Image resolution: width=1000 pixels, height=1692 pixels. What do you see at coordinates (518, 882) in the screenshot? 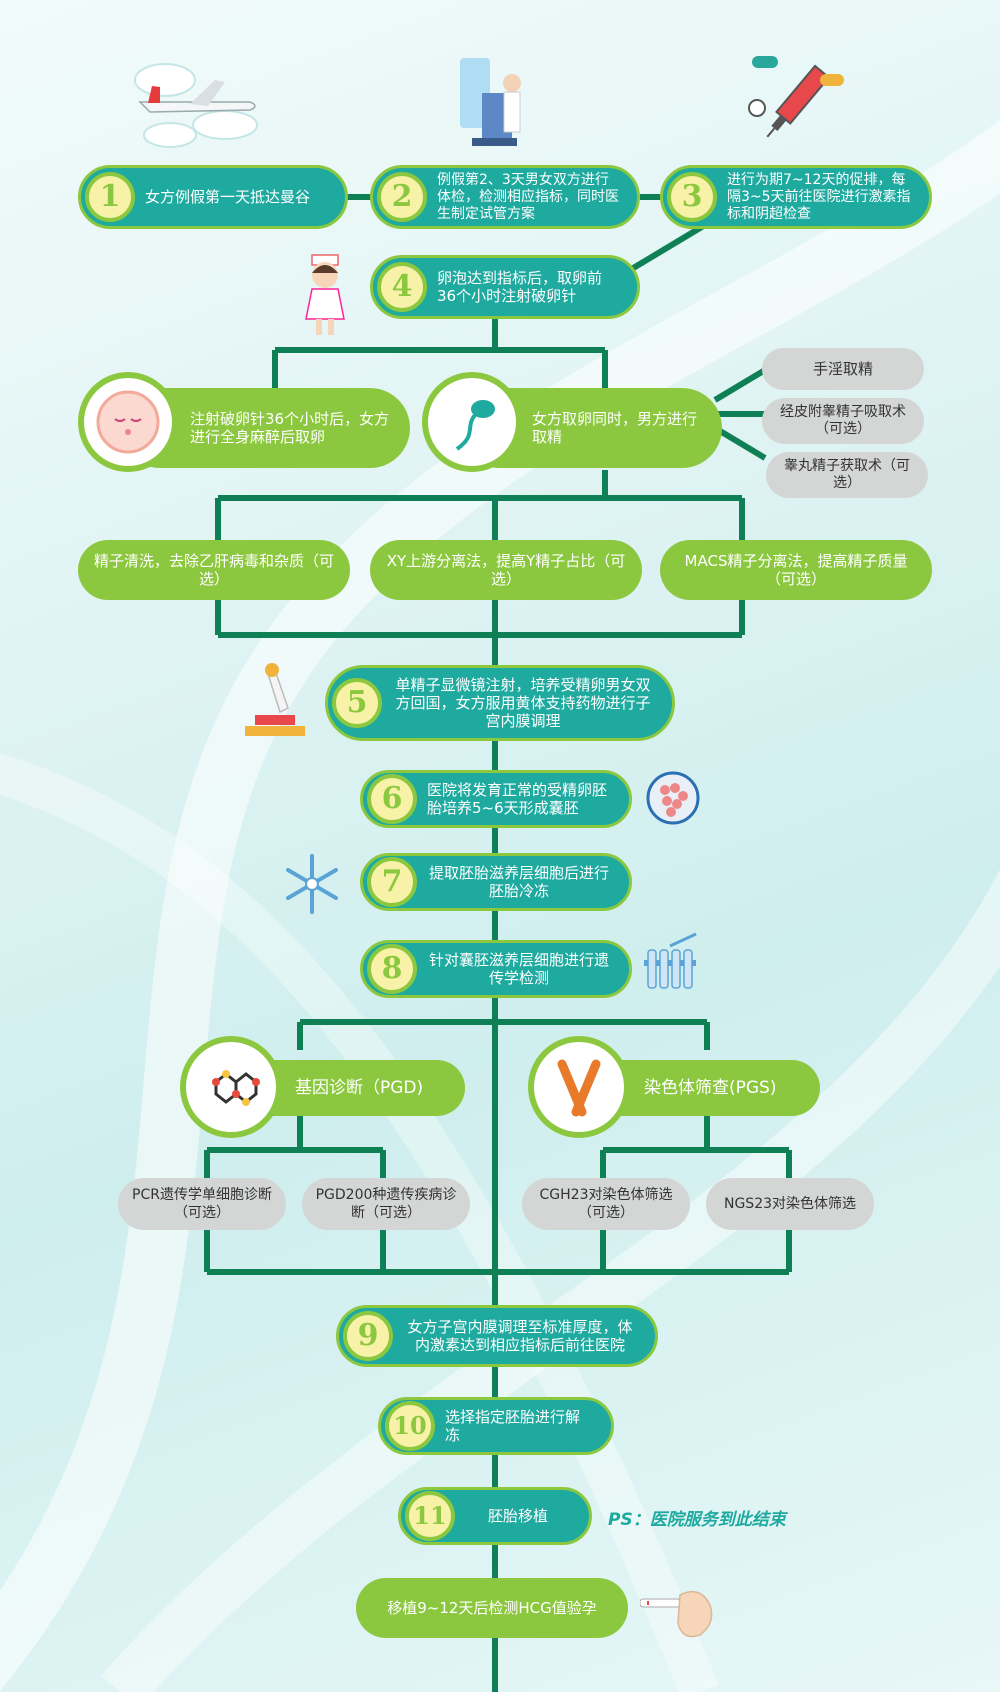
I see `step-text: 提取胚胎滋养层细胞后进行胚胎冷冻` at bounding box center [518, 882].